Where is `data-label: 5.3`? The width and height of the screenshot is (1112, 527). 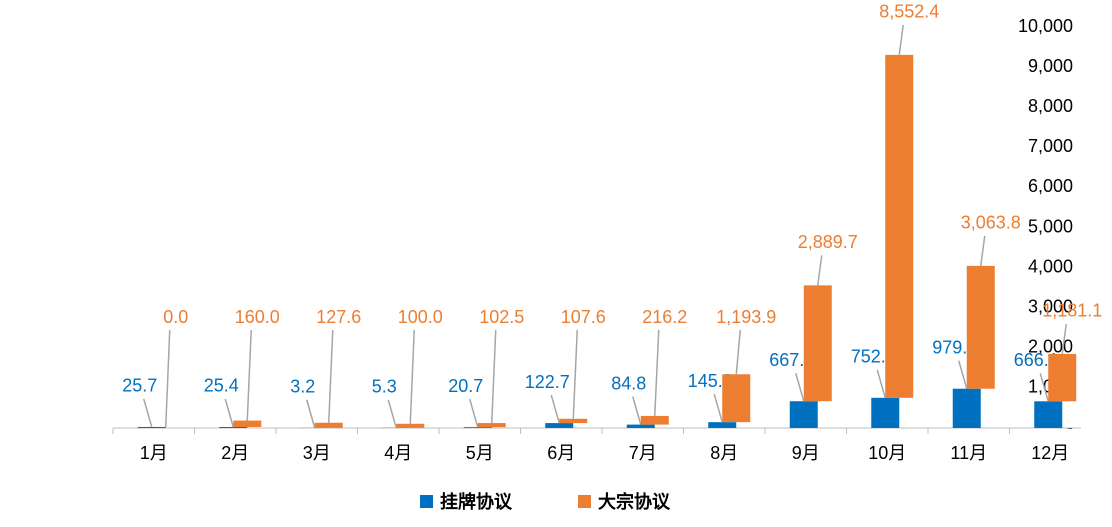
data-label: 5.3 is located at coordinates (384, 387).